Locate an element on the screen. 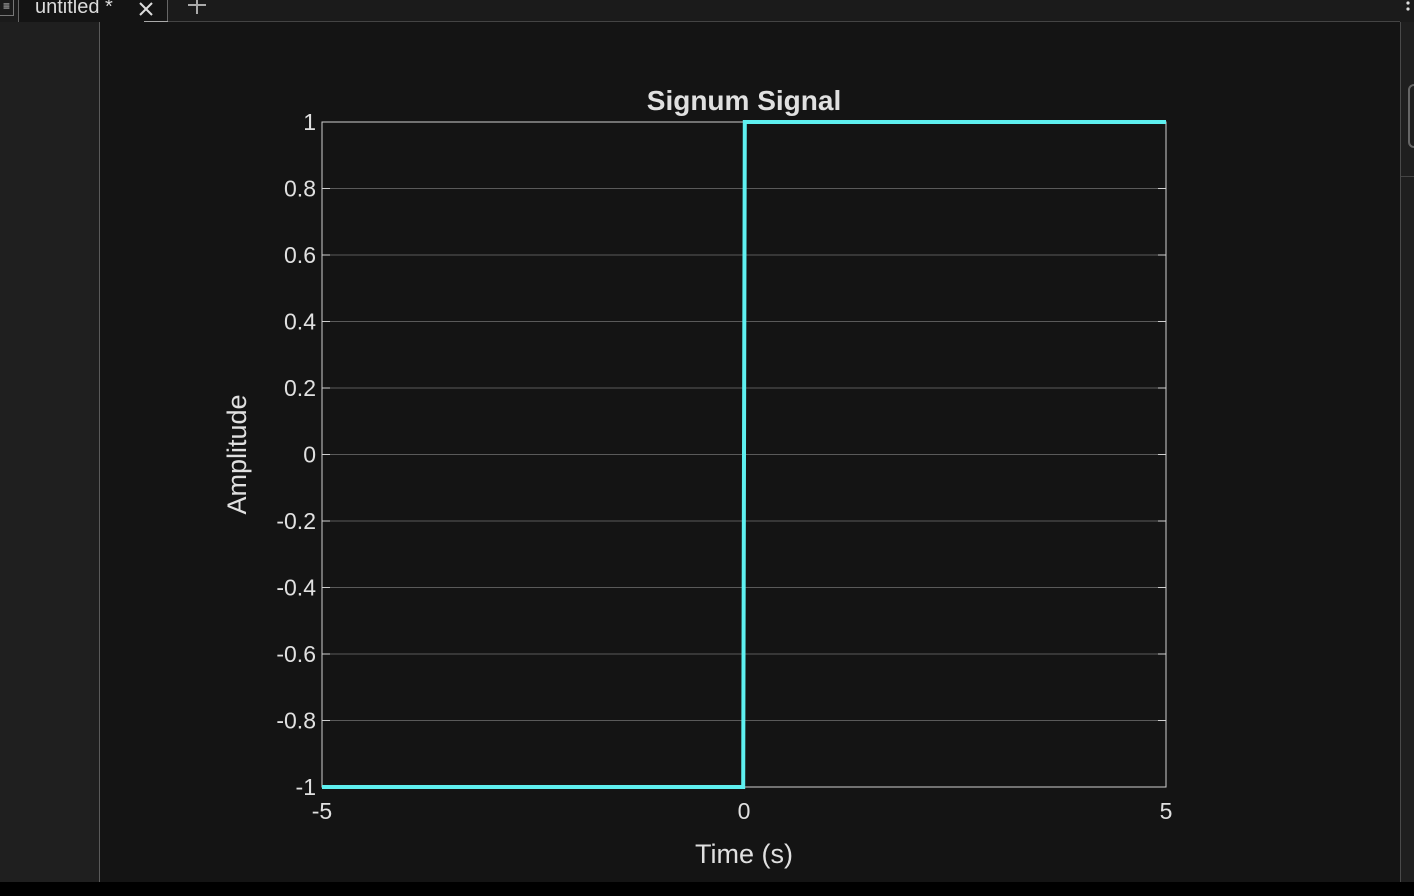 The width and height of the screenshot is (1414, 896). kebab-icon is located at coordinates (1408, 8).